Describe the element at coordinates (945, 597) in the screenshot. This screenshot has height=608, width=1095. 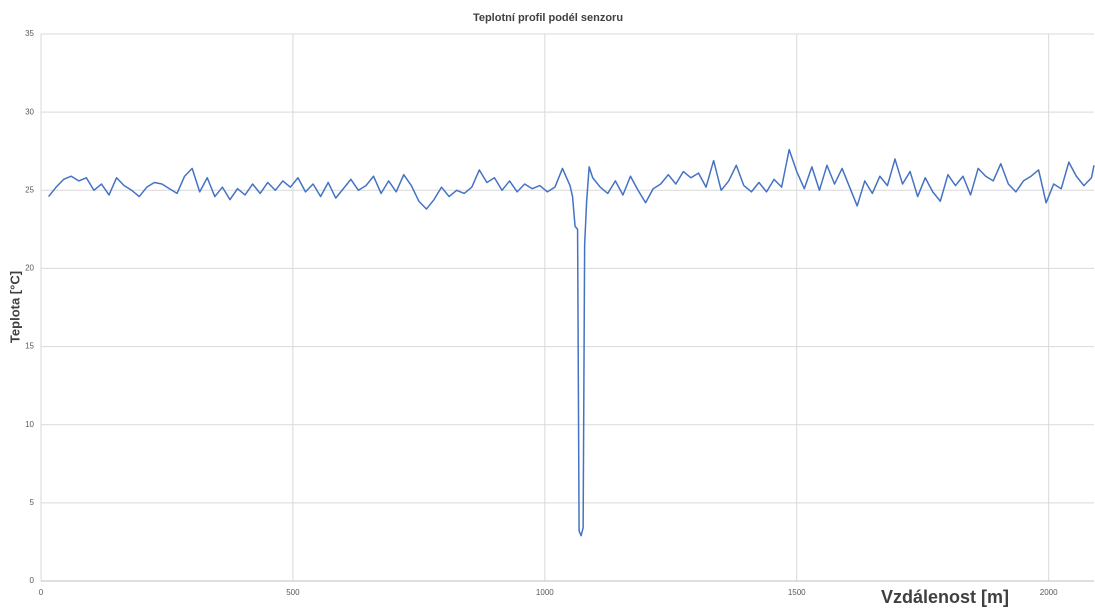
I see `x-axis-label: Vzdálenost [m]` at that location.